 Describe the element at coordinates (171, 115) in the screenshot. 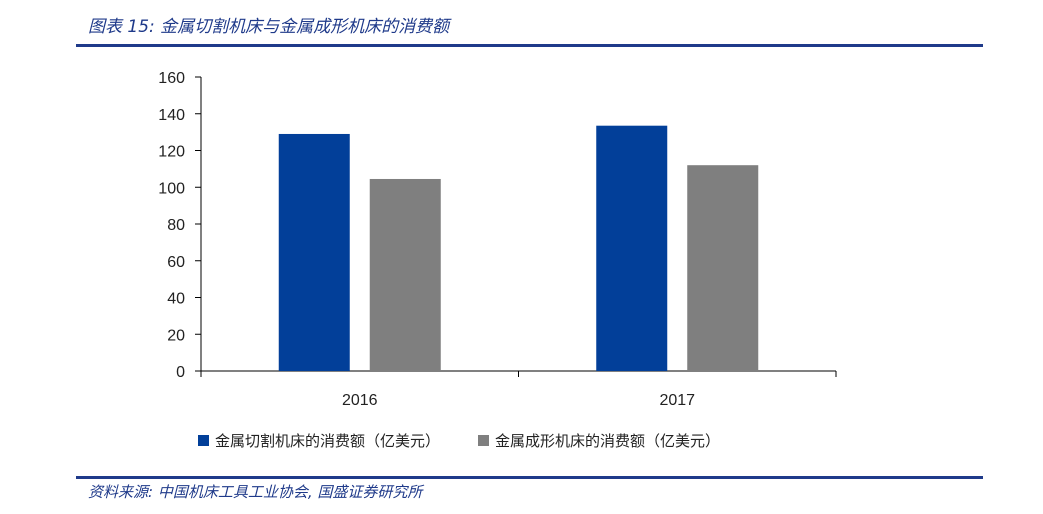

I see `y-tick-label: 140` at that location.